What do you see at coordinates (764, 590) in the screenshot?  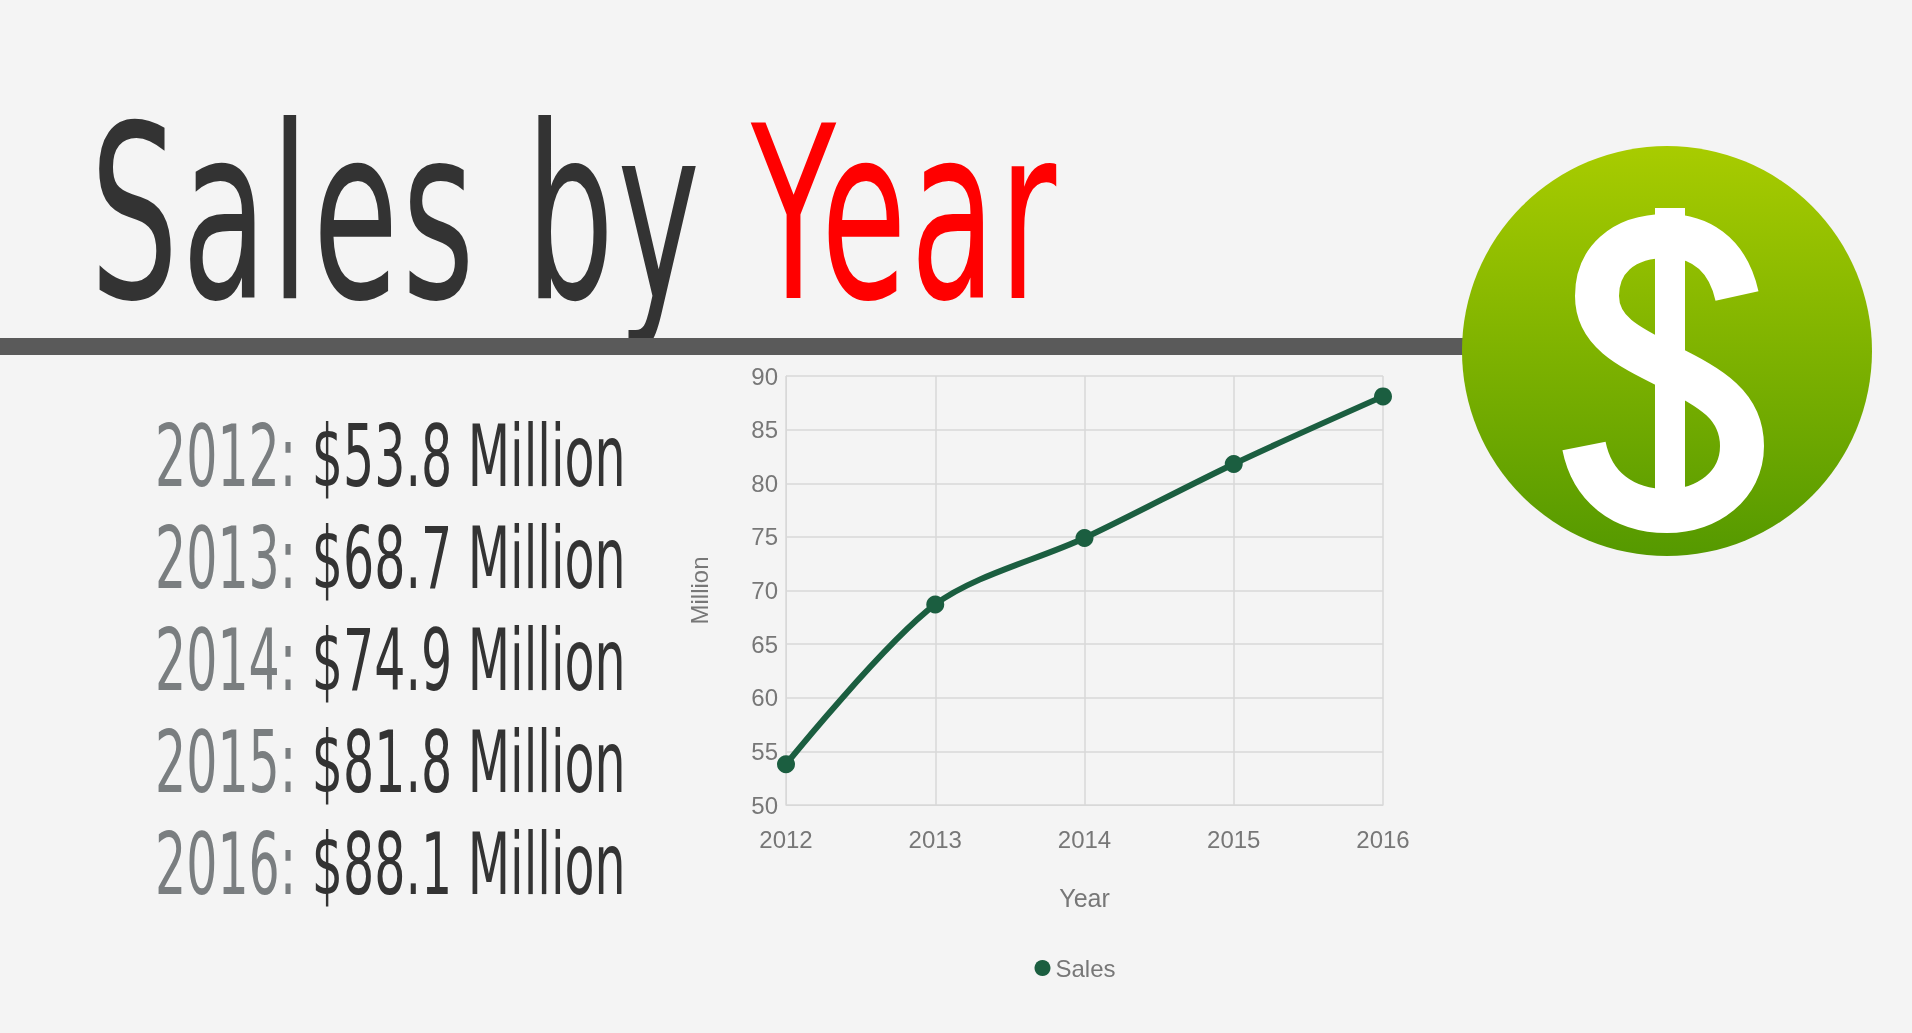 I see `y-tick-label: 70` at bounding box center [764, 590].